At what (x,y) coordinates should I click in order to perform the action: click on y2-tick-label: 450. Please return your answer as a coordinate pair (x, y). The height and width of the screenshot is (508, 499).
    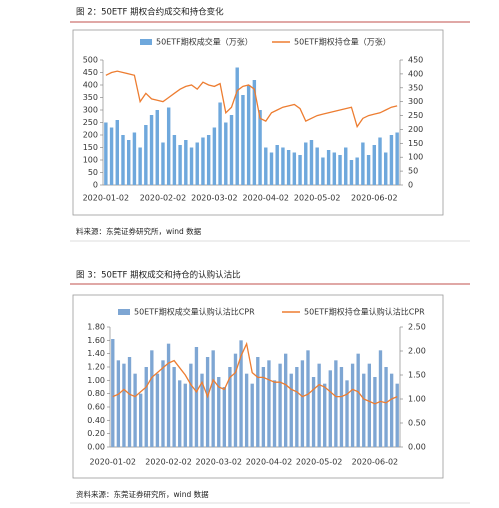
    Looking at the image, I should click on (415, 60).